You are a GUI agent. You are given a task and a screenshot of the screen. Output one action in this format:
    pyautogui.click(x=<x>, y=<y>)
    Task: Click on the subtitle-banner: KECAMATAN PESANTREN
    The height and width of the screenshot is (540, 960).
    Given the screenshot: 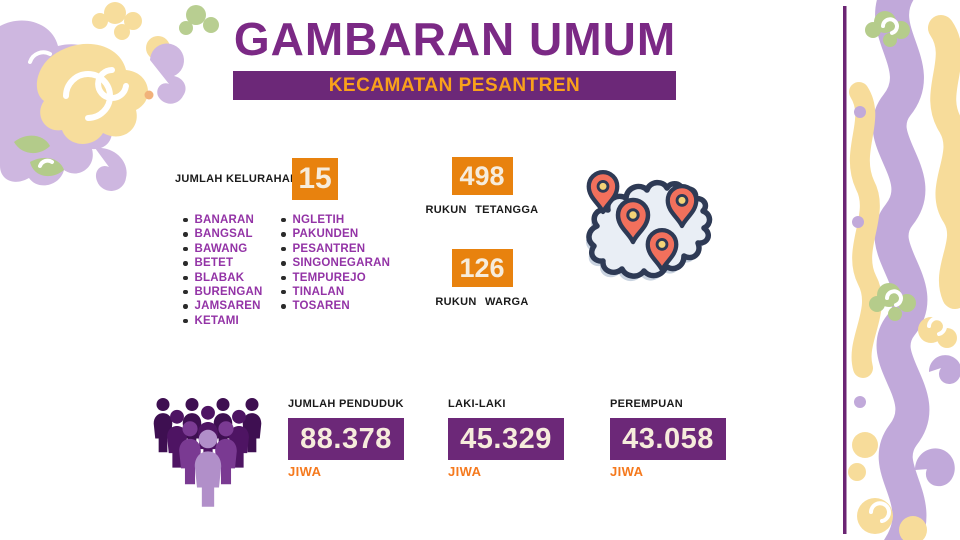 What is the action you would take?
    pyautogui.click(x=454, y=85)
    